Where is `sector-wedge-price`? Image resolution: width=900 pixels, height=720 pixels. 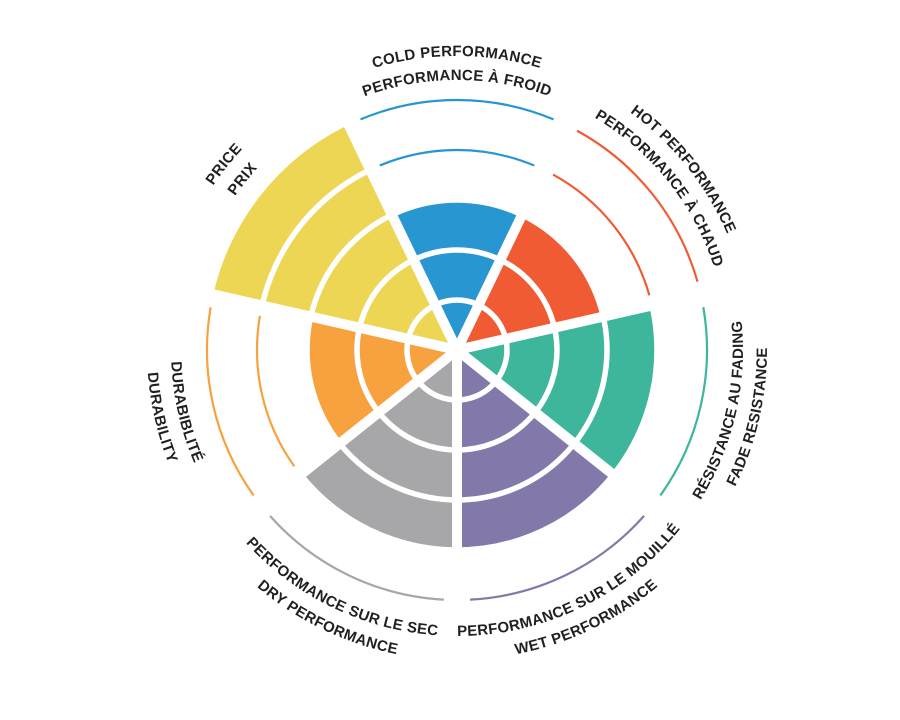 sector-wedge-price is located at coordinates (335, 237).